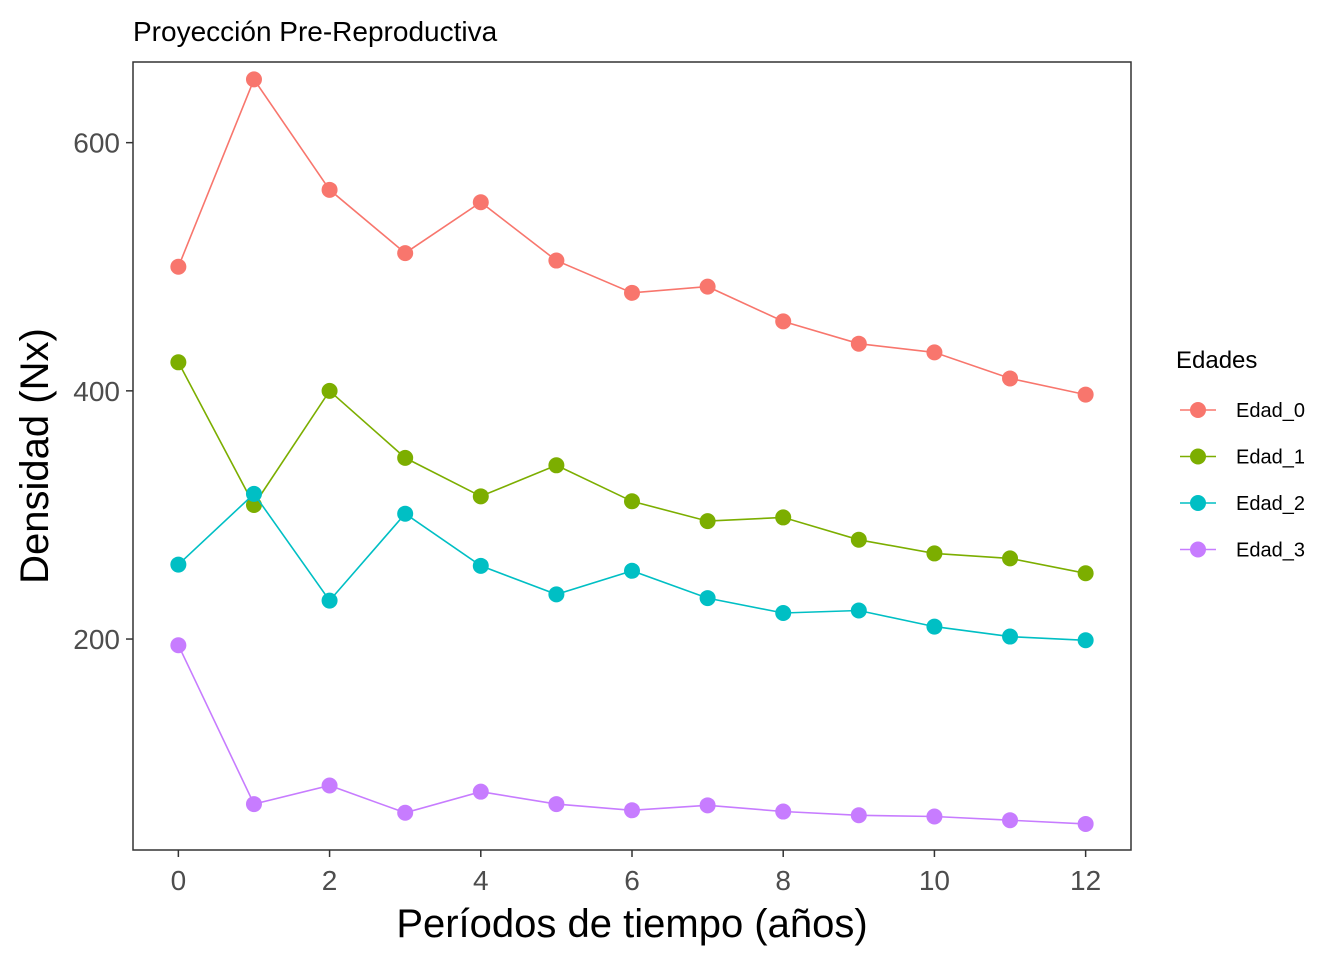  I want to click on x-tick-label: 0, so click(179, 880).